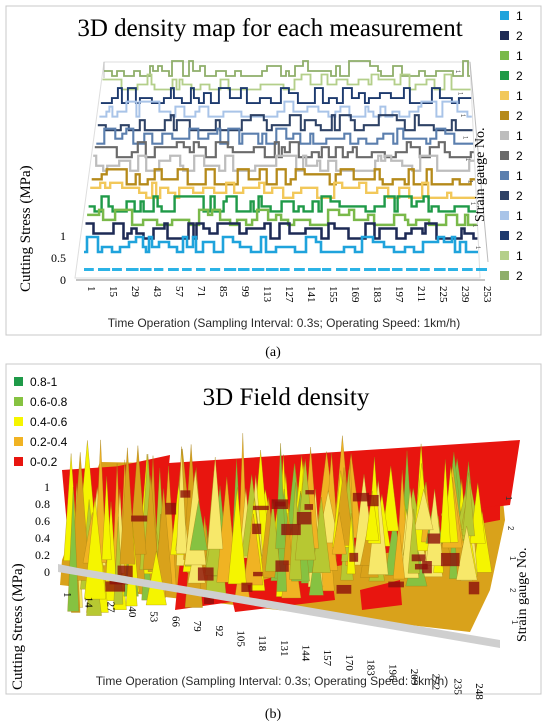 This screenshot has width=550, height=727. I want to click on panel-a-y-tick-label: 0.5, so click(58, 258).